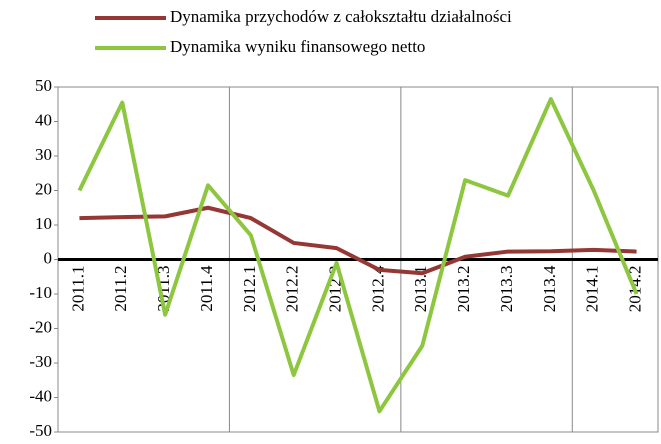  What do you see at coordinates (249, 289) in the screenshot?
I see `x-tick-label: 2012.1` at bounding box center [249, 289].